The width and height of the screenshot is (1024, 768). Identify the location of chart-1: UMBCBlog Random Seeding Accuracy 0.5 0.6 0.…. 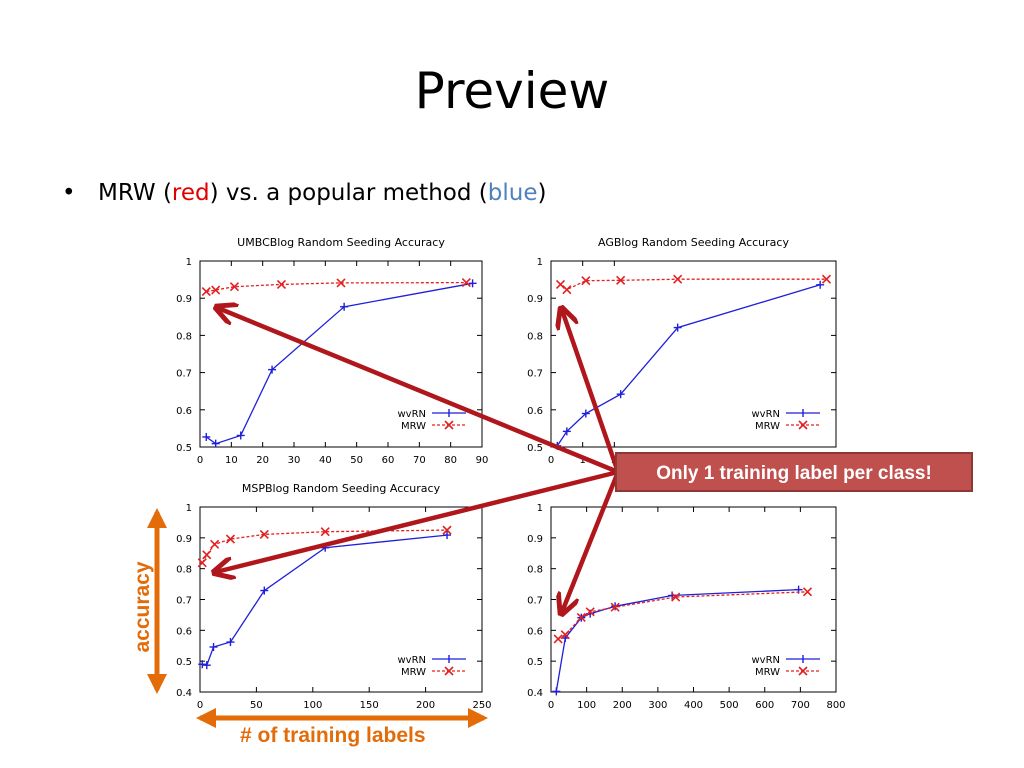
(332, 351).